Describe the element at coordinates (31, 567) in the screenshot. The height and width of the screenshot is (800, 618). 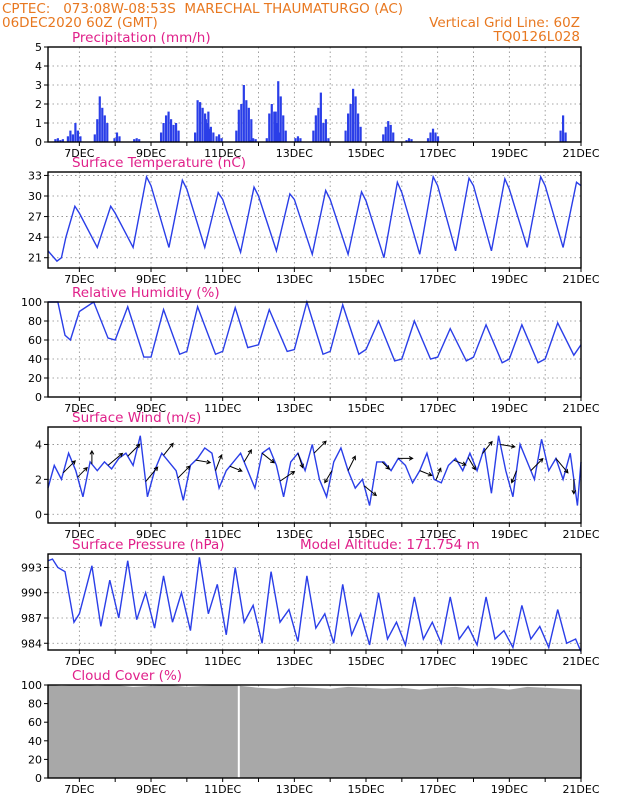
I see `pressure-ytick-label: 993` at that location.